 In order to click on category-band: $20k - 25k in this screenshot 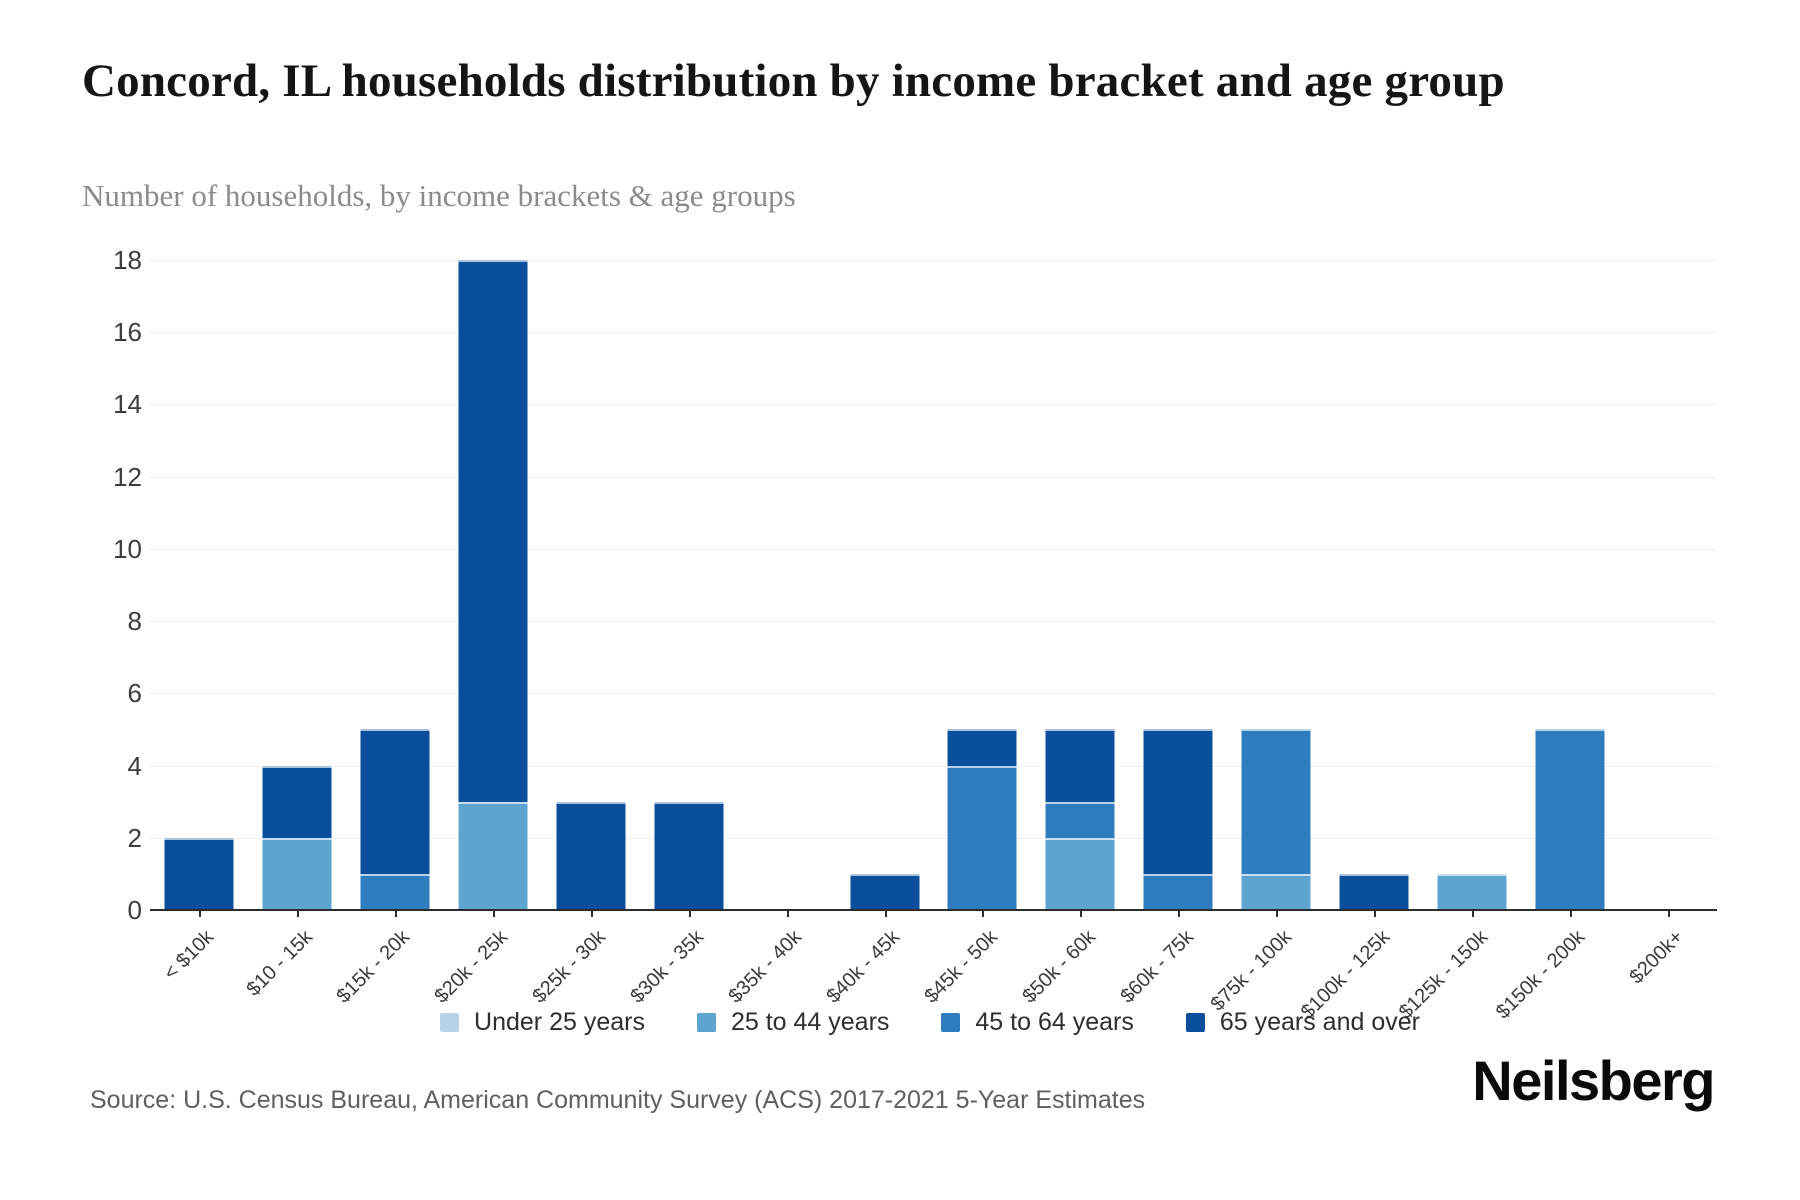, I will do `click(486, 634)`.